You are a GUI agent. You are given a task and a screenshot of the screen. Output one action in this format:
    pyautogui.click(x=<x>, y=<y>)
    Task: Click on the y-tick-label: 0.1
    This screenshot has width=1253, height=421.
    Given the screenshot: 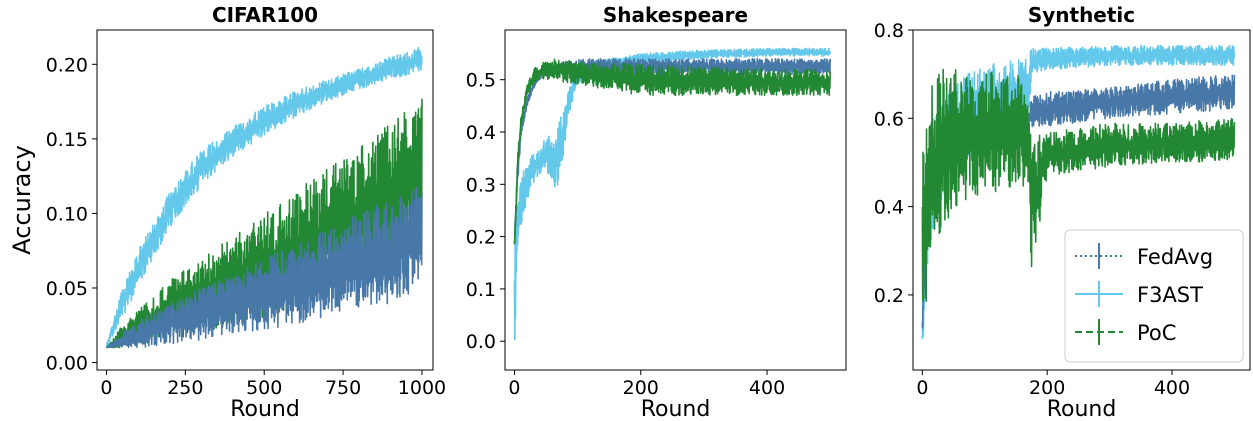 What is the action you would take?
    pyautogui.click(x=481, y=290)
    